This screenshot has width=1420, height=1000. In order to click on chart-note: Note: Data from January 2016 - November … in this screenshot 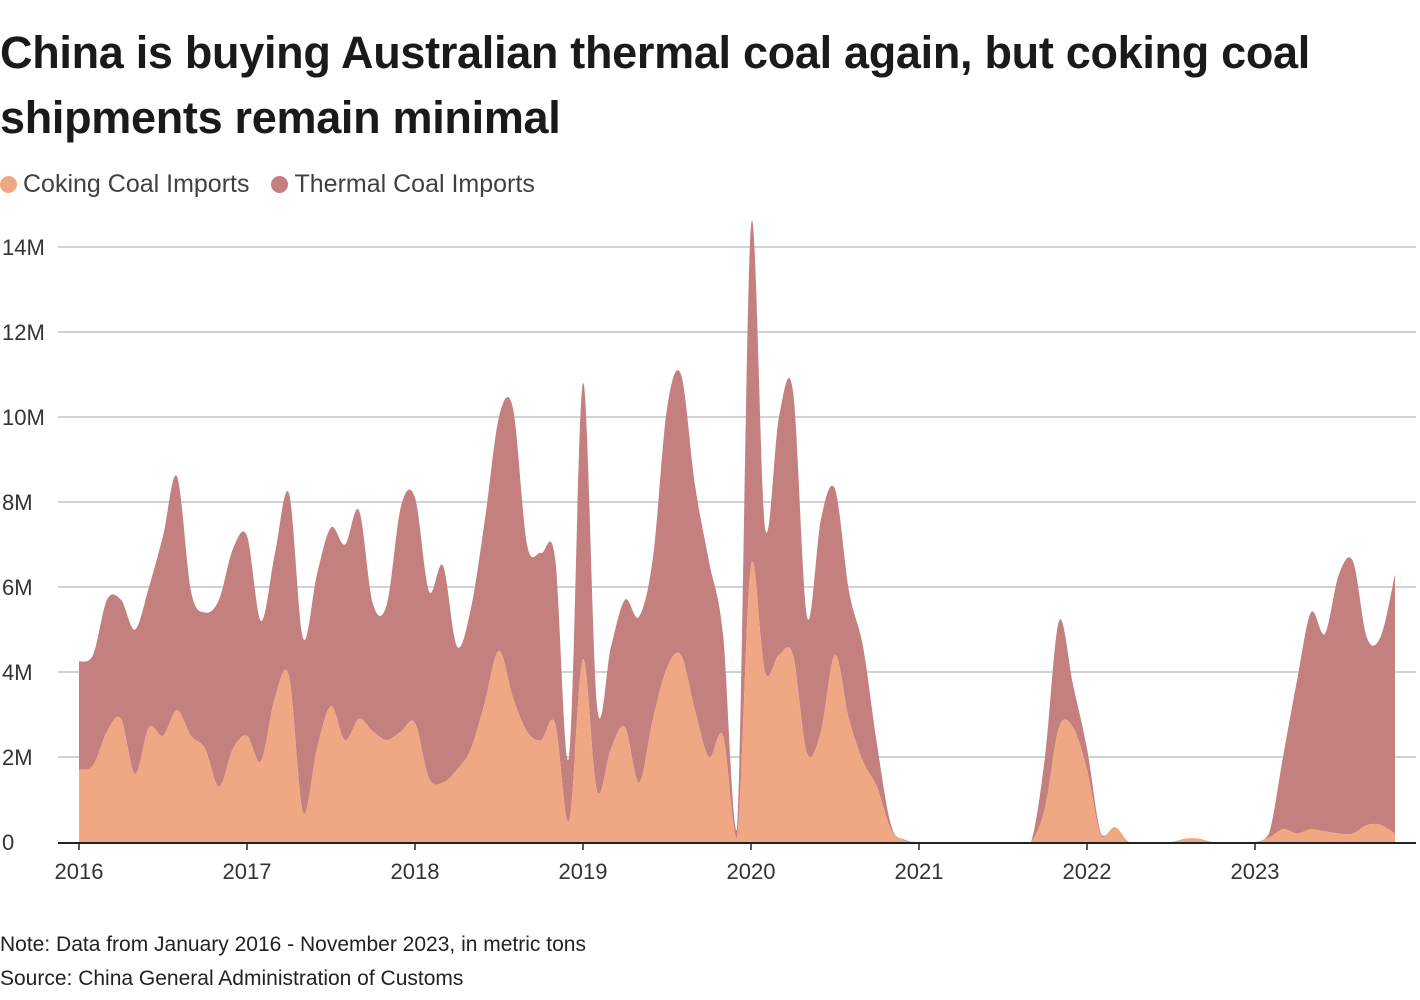, I will do `click(293, 944)`.